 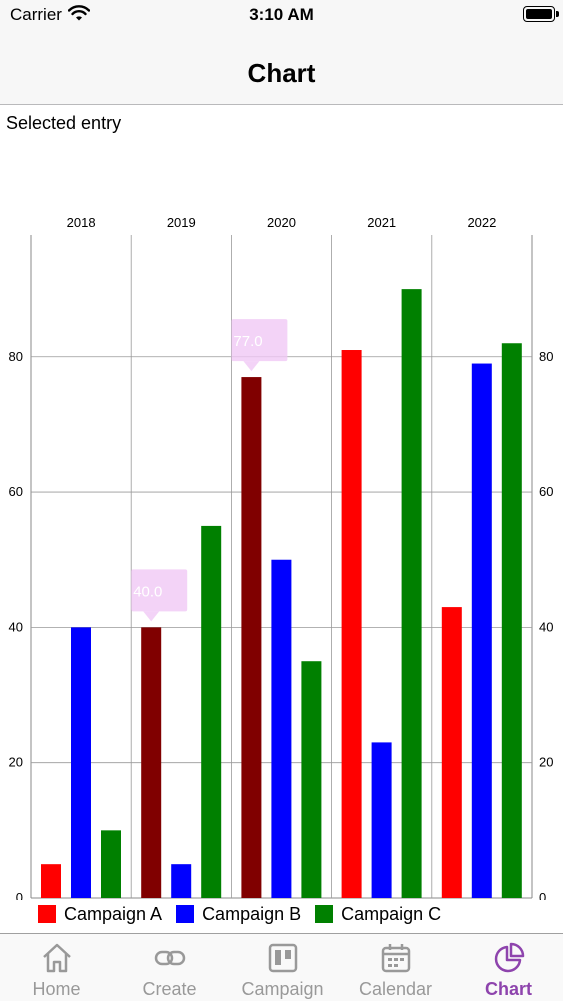 What do you see at coordinates (252, 913) in the screenshot?
I see `legend-label-campaign-b: Campaign B` at bounding box center [252, 913].